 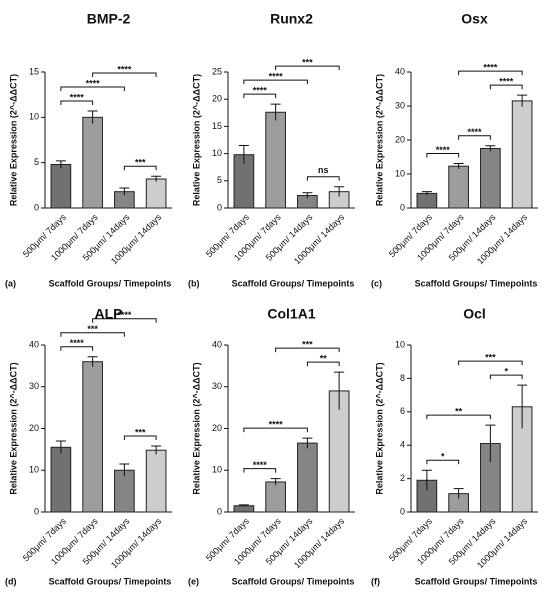 What do you see at coordinates (459, 412) in the screenshot?
I see `significance-label: **` at bounding box center [459, 412].